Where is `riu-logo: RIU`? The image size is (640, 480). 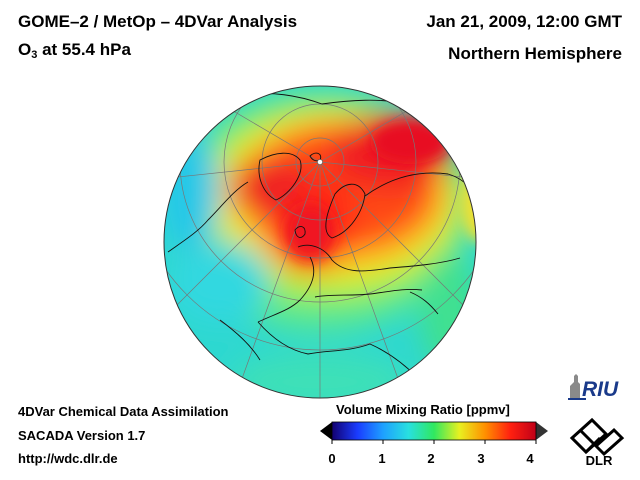
riu-logo: RIU is located at coordinates (593, 387).